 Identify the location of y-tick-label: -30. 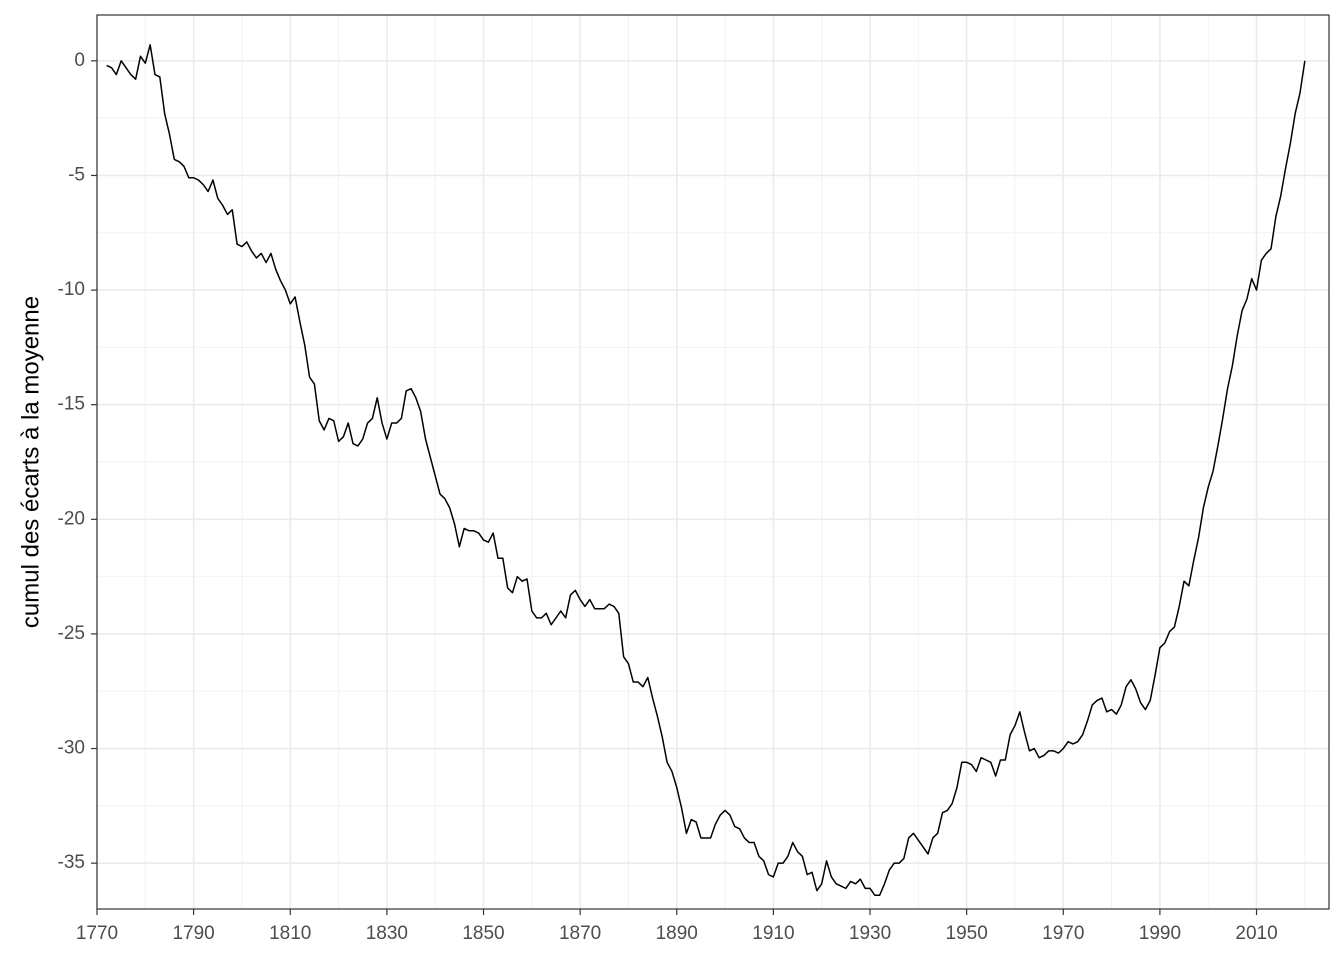
(71, 748).